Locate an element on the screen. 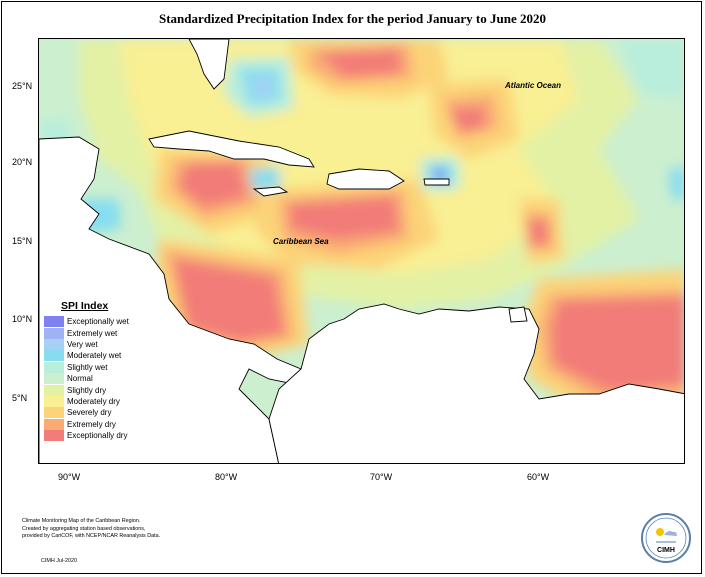 This screenshot has height=577, width=705. lat-label: 20°N is located at coordinates (22, 162).